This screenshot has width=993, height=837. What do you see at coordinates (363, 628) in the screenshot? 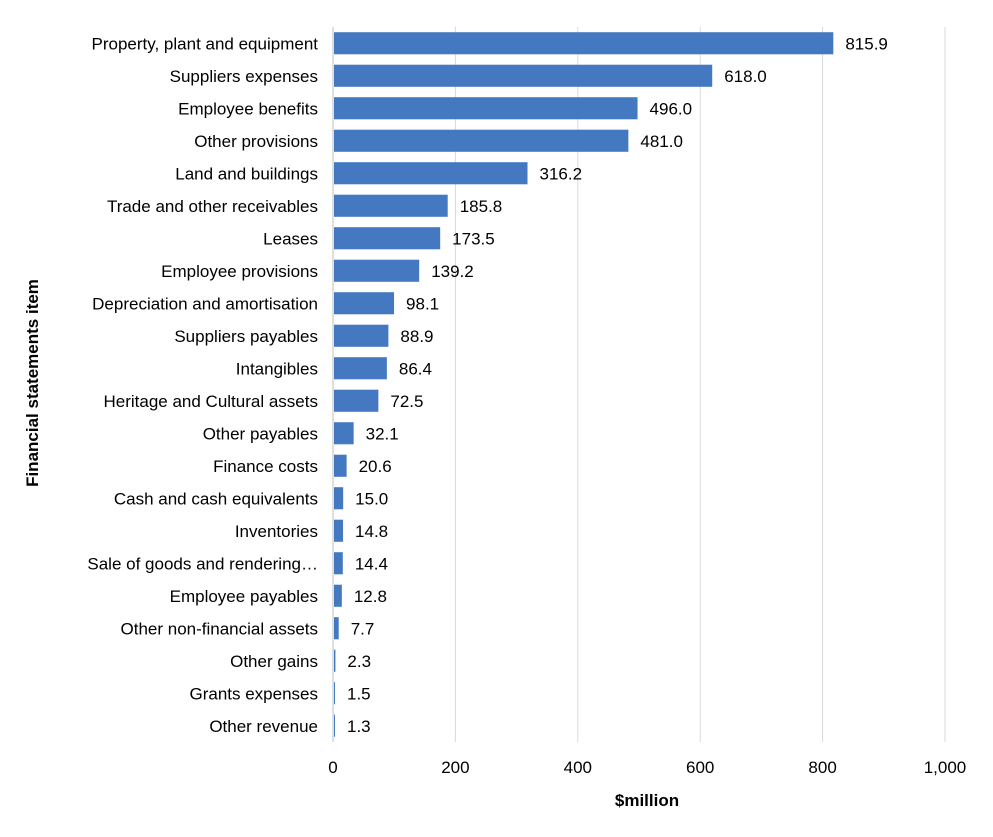
I see `value-label: 7.7` at bounding box center [363, 628].